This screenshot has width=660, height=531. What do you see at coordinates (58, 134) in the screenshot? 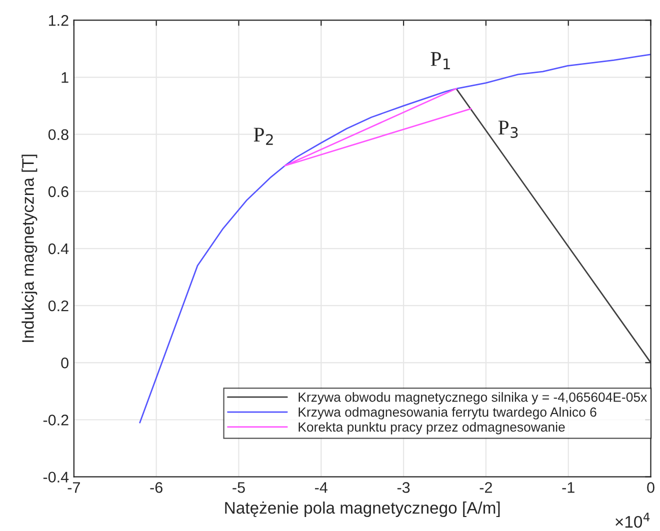
I see `y-tick-label: 0.8` at bounding box center [58, 134].